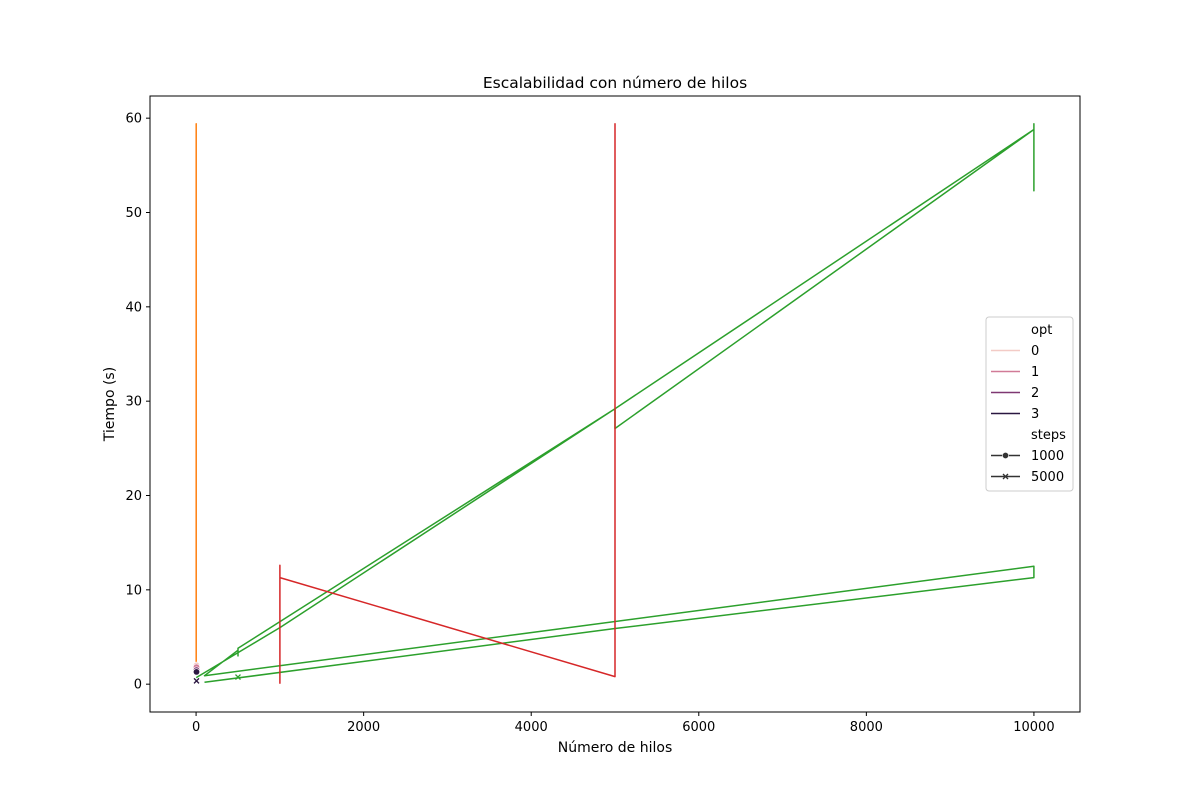  I want to click on x-tick-label: 0, so click(196, 727).